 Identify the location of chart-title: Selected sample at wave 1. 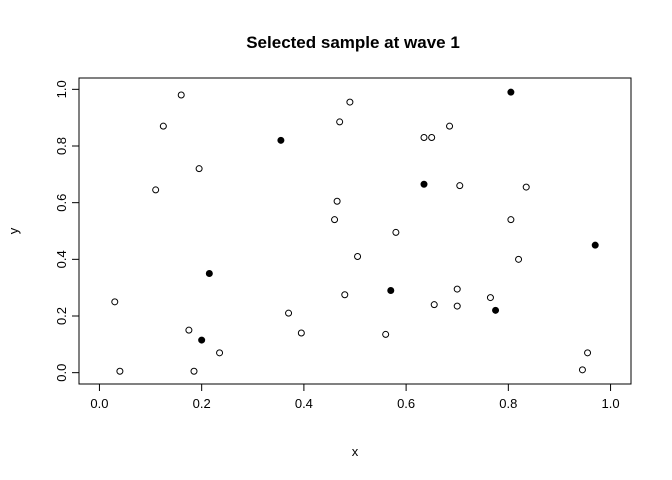
(353, 42).